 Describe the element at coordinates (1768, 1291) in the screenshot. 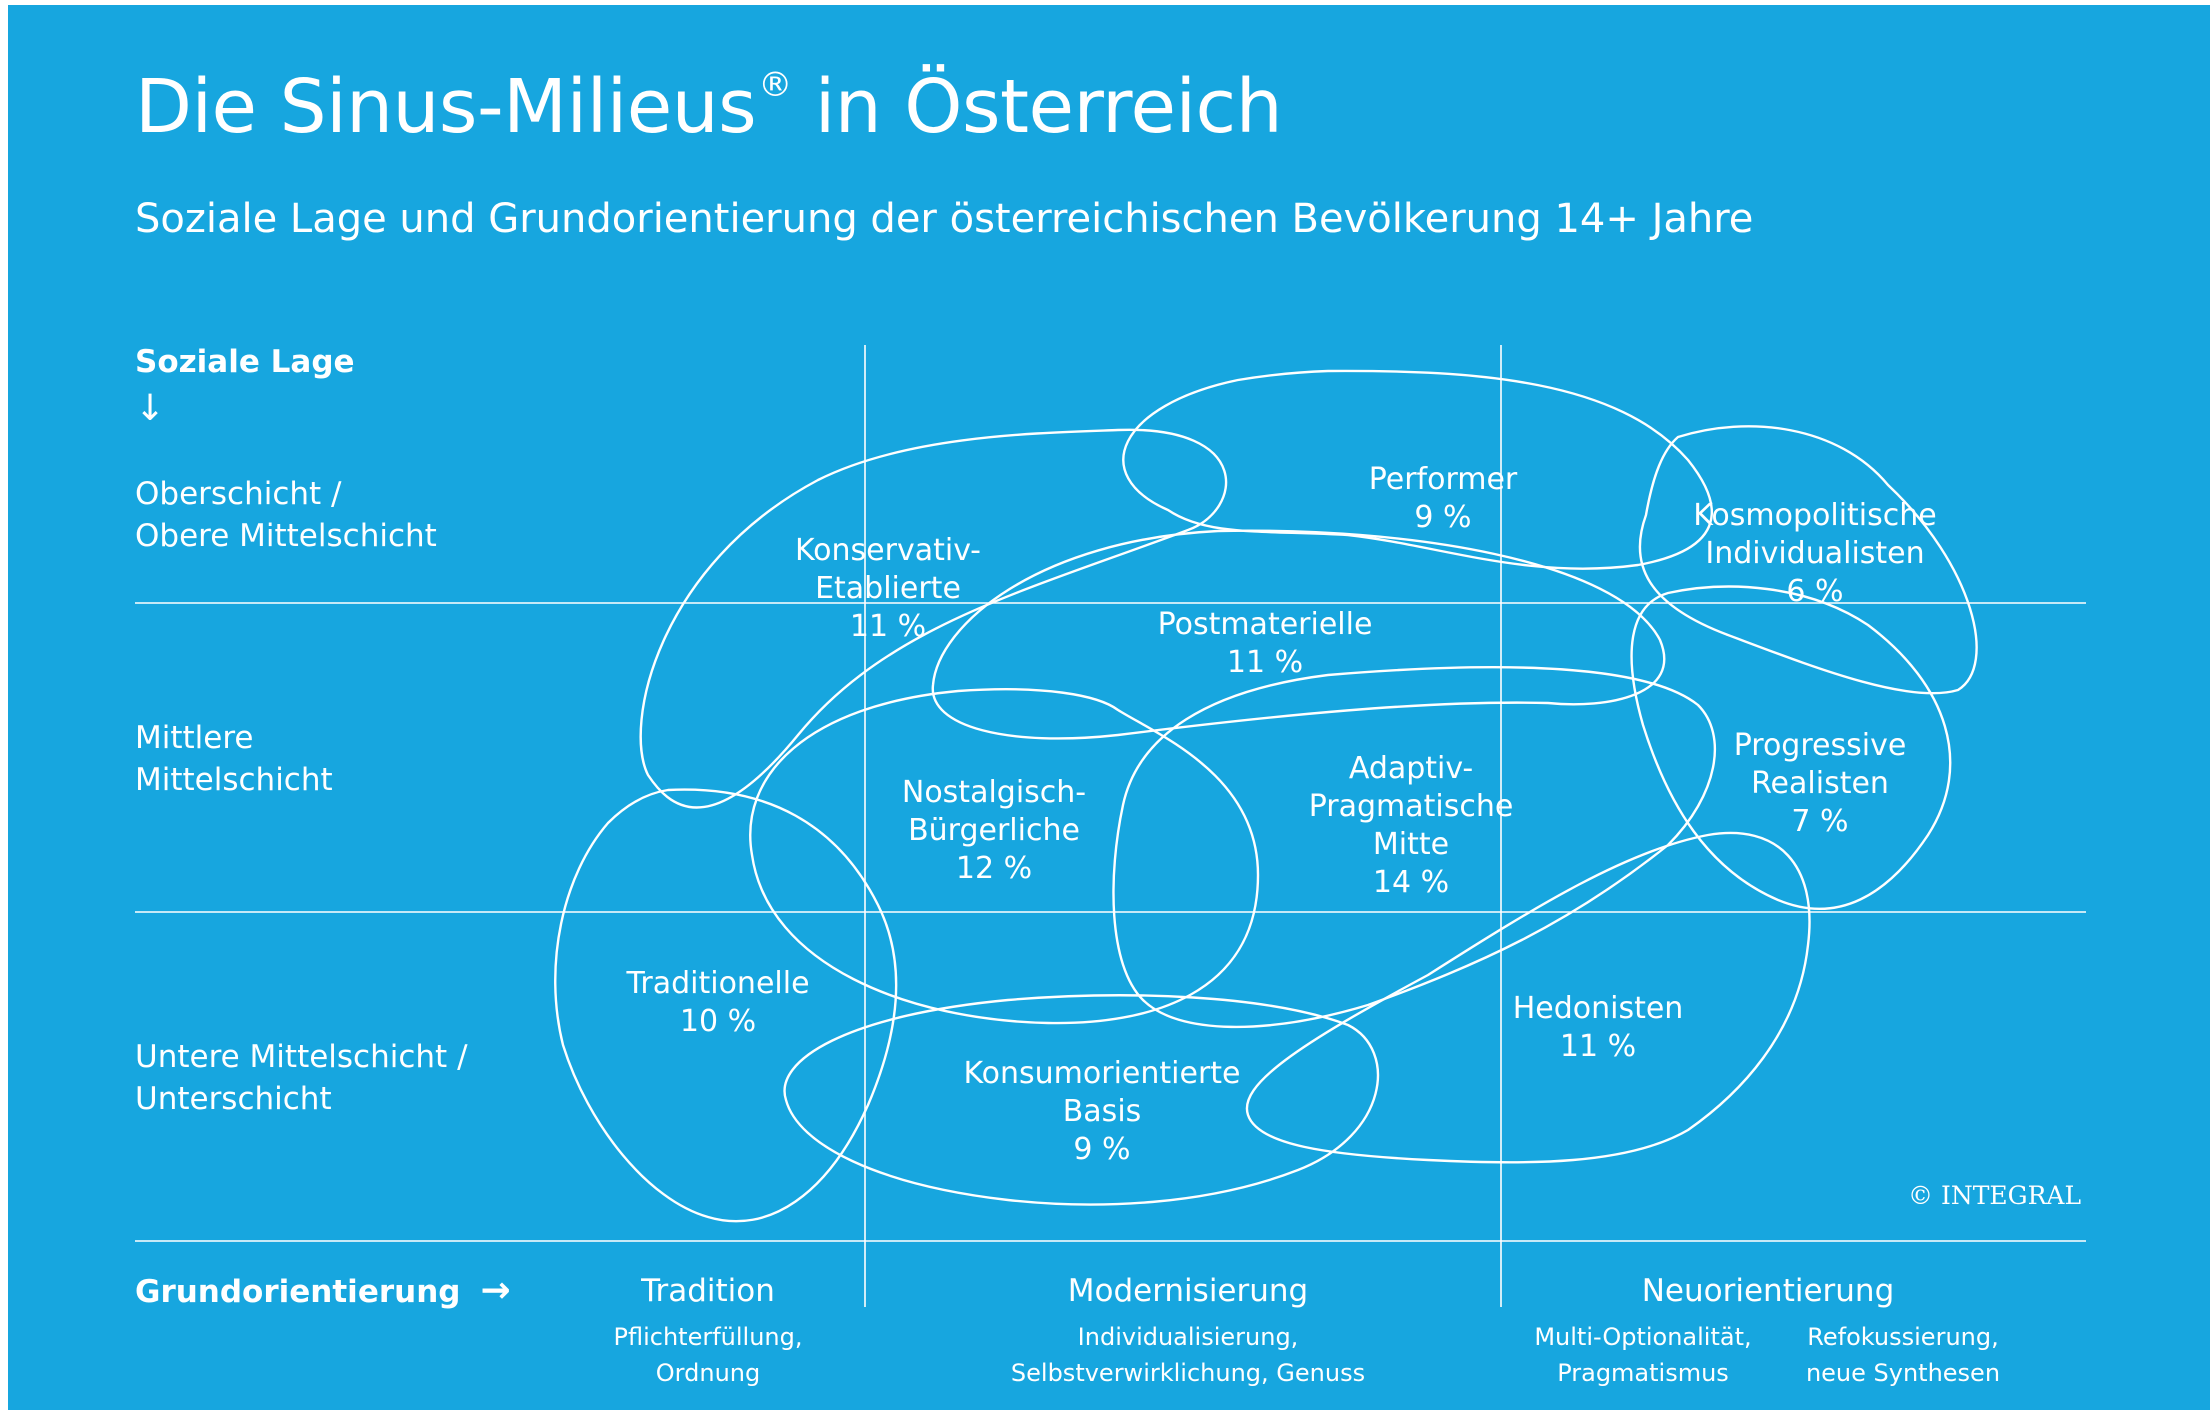

I see `column-head-neuorientierung: Neuorientierung` at that location.